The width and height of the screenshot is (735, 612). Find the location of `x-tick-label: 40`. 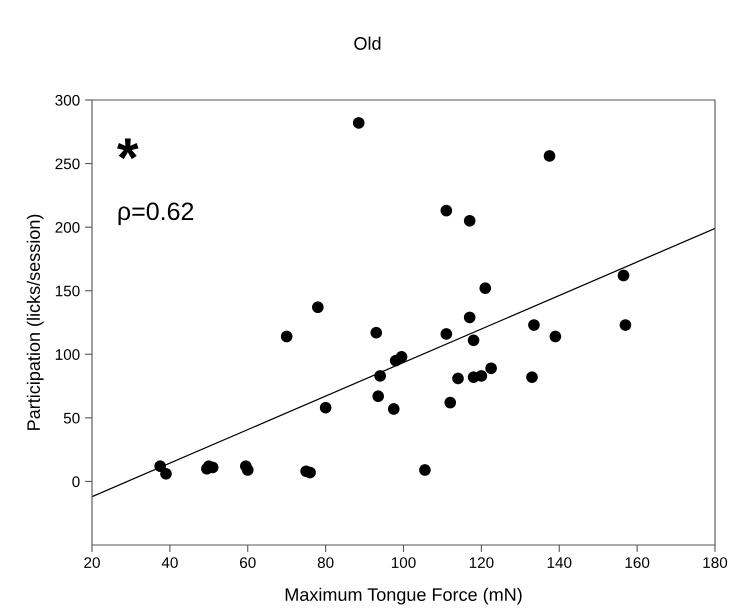

x-tick-label: 40 is located at coordinates (170, 562).